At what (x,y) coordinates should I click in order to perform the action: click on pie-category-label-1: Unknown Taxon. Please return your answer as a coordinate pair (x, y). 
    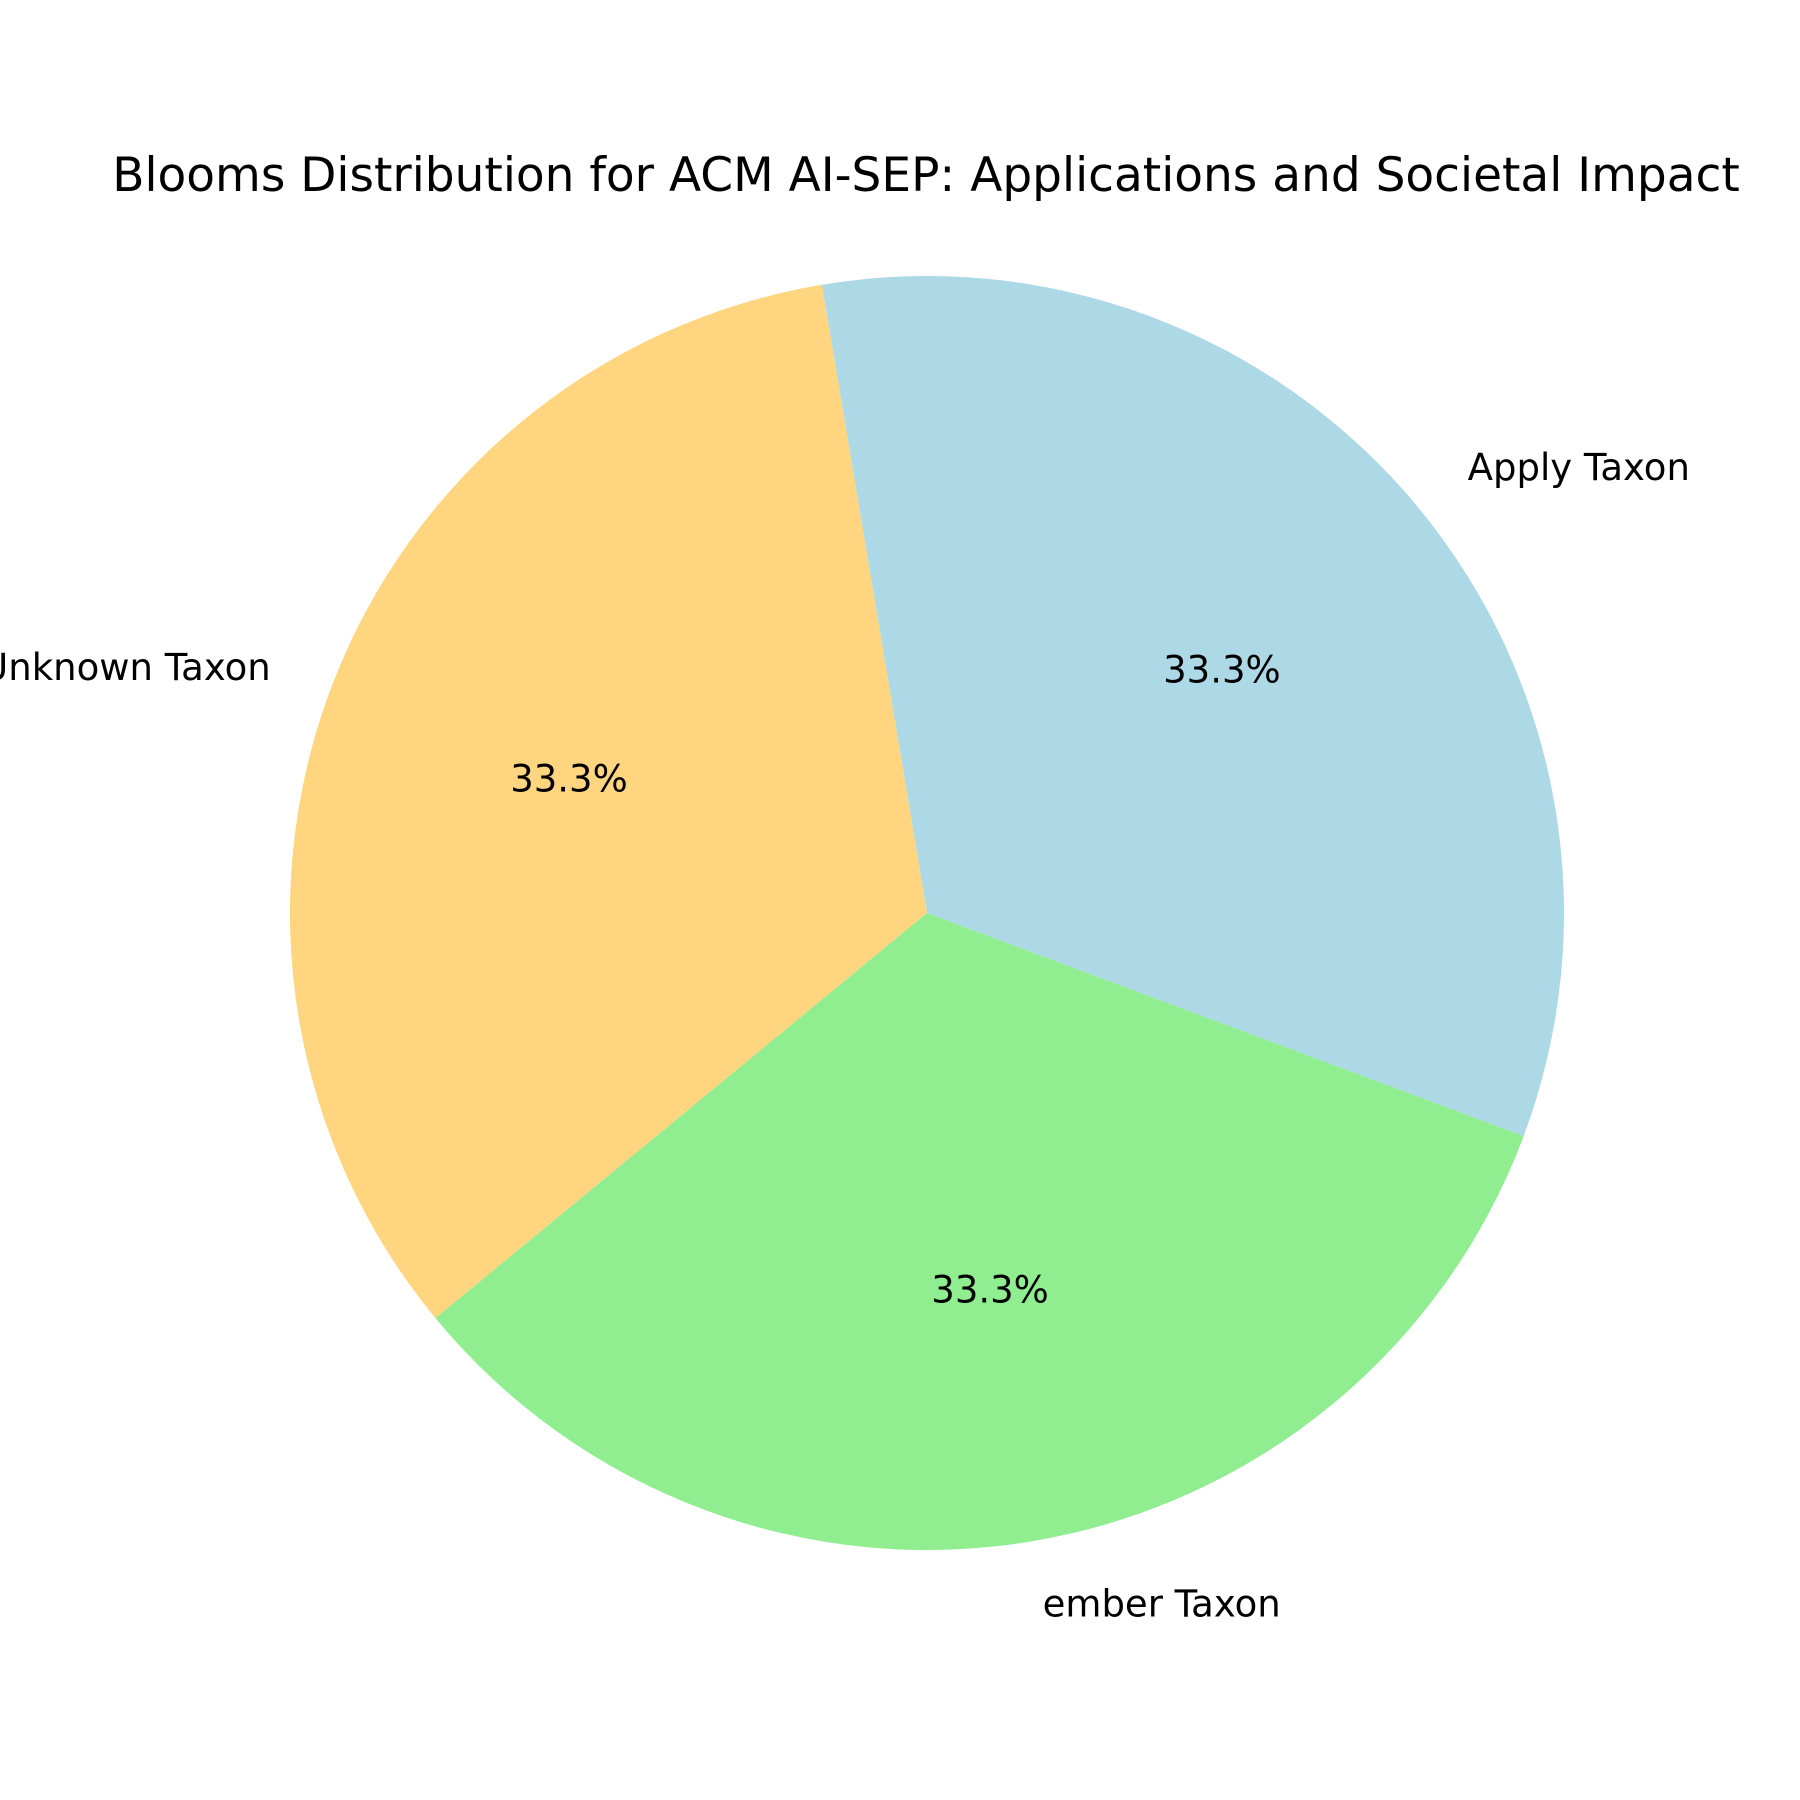
    Looking at the image, I should click on (135, 667).